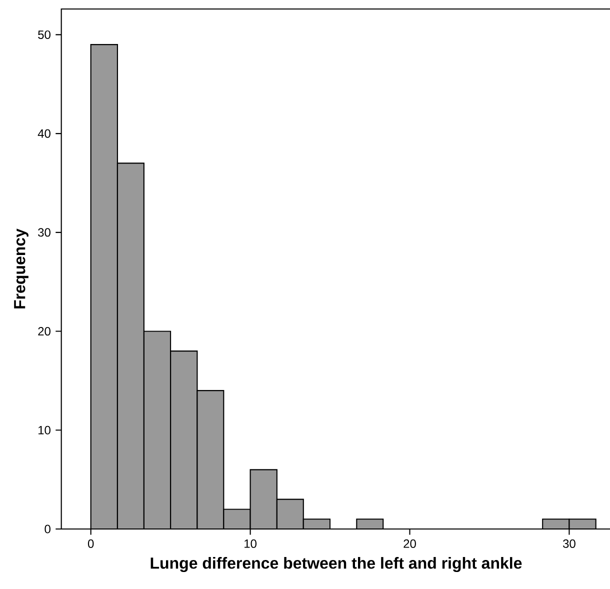 Image resolution: width=610 pixels, height=589 pixels. I want to click on y-tick-label: 30, so click(44, 232).